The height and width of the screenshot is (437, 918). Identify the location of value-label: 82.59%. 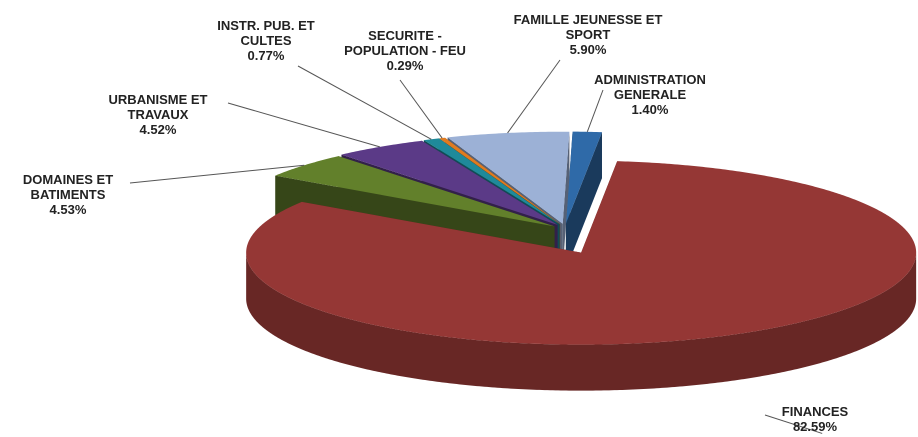
(815, 426).